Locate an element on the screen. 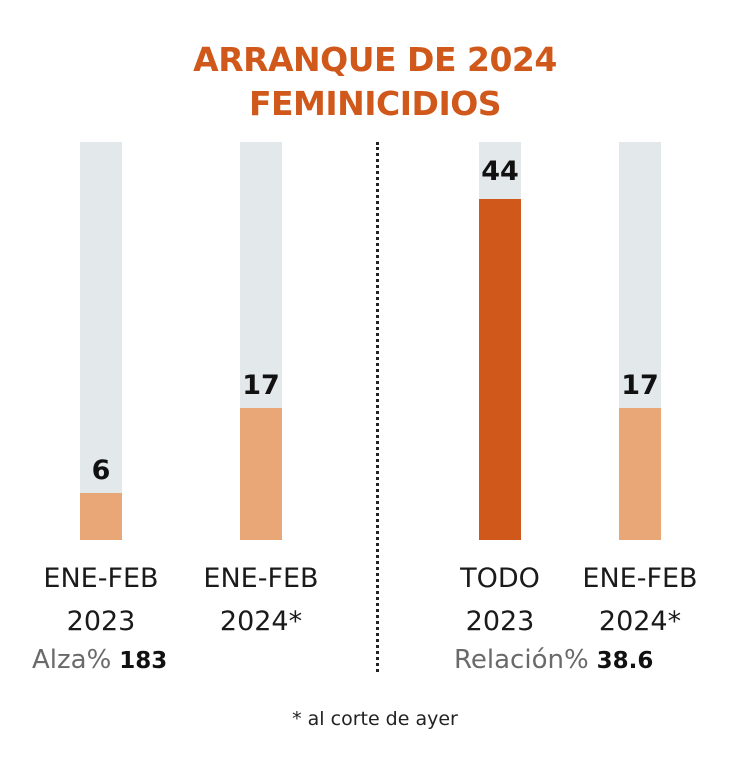 This screenshot has width=750, height=772. bar-fill-todo-2023 is located at coordinates (500, 369).